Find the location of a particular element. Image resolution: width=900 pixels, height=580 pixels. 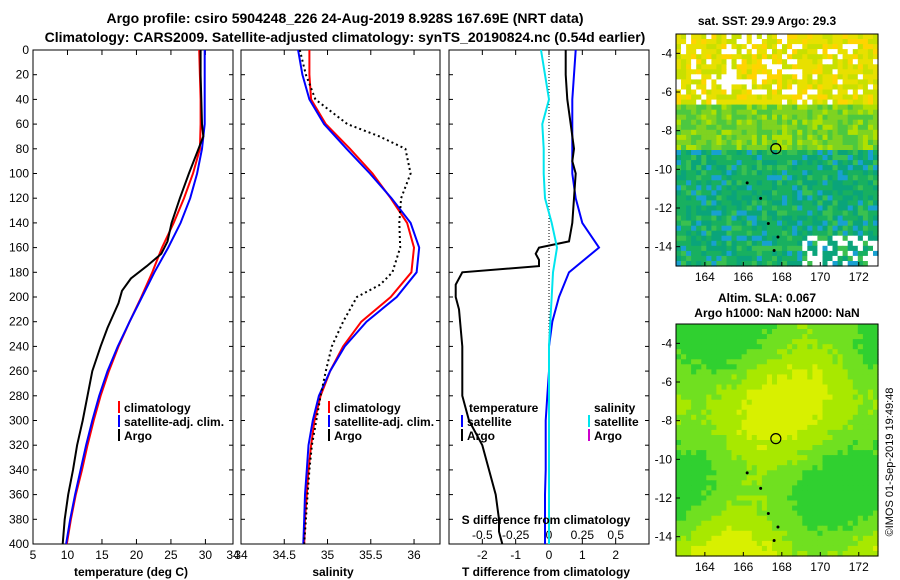

s-tick-label: 0.5 is located at coordinates (615, 535).